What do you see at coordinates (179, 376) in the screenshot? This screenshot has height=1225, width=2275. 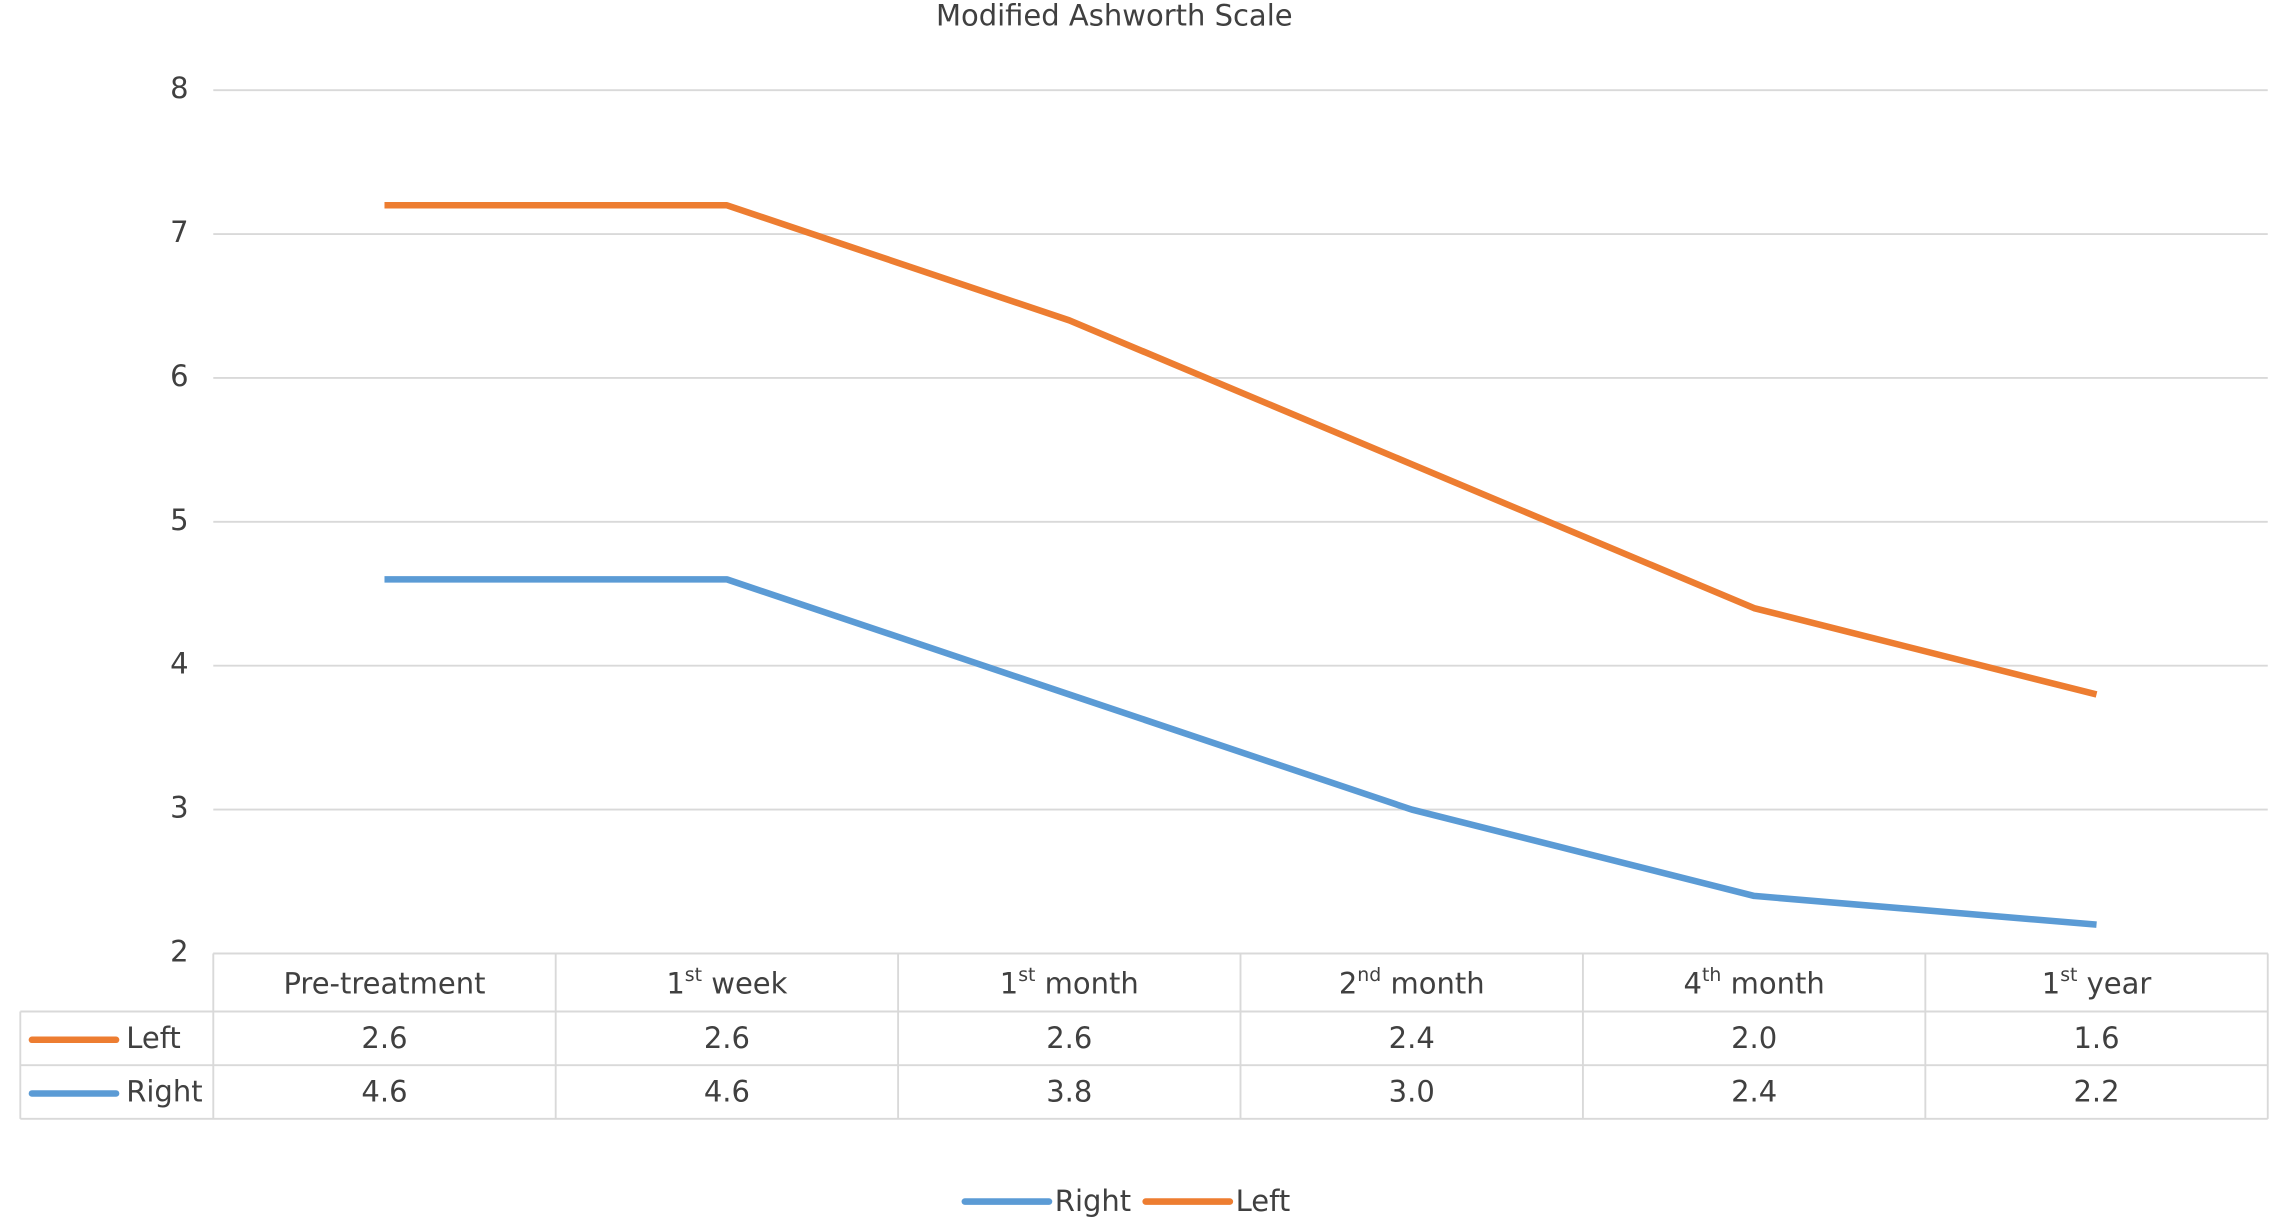 I see `y-tick-label: 6` at bounding box center [179, 376].